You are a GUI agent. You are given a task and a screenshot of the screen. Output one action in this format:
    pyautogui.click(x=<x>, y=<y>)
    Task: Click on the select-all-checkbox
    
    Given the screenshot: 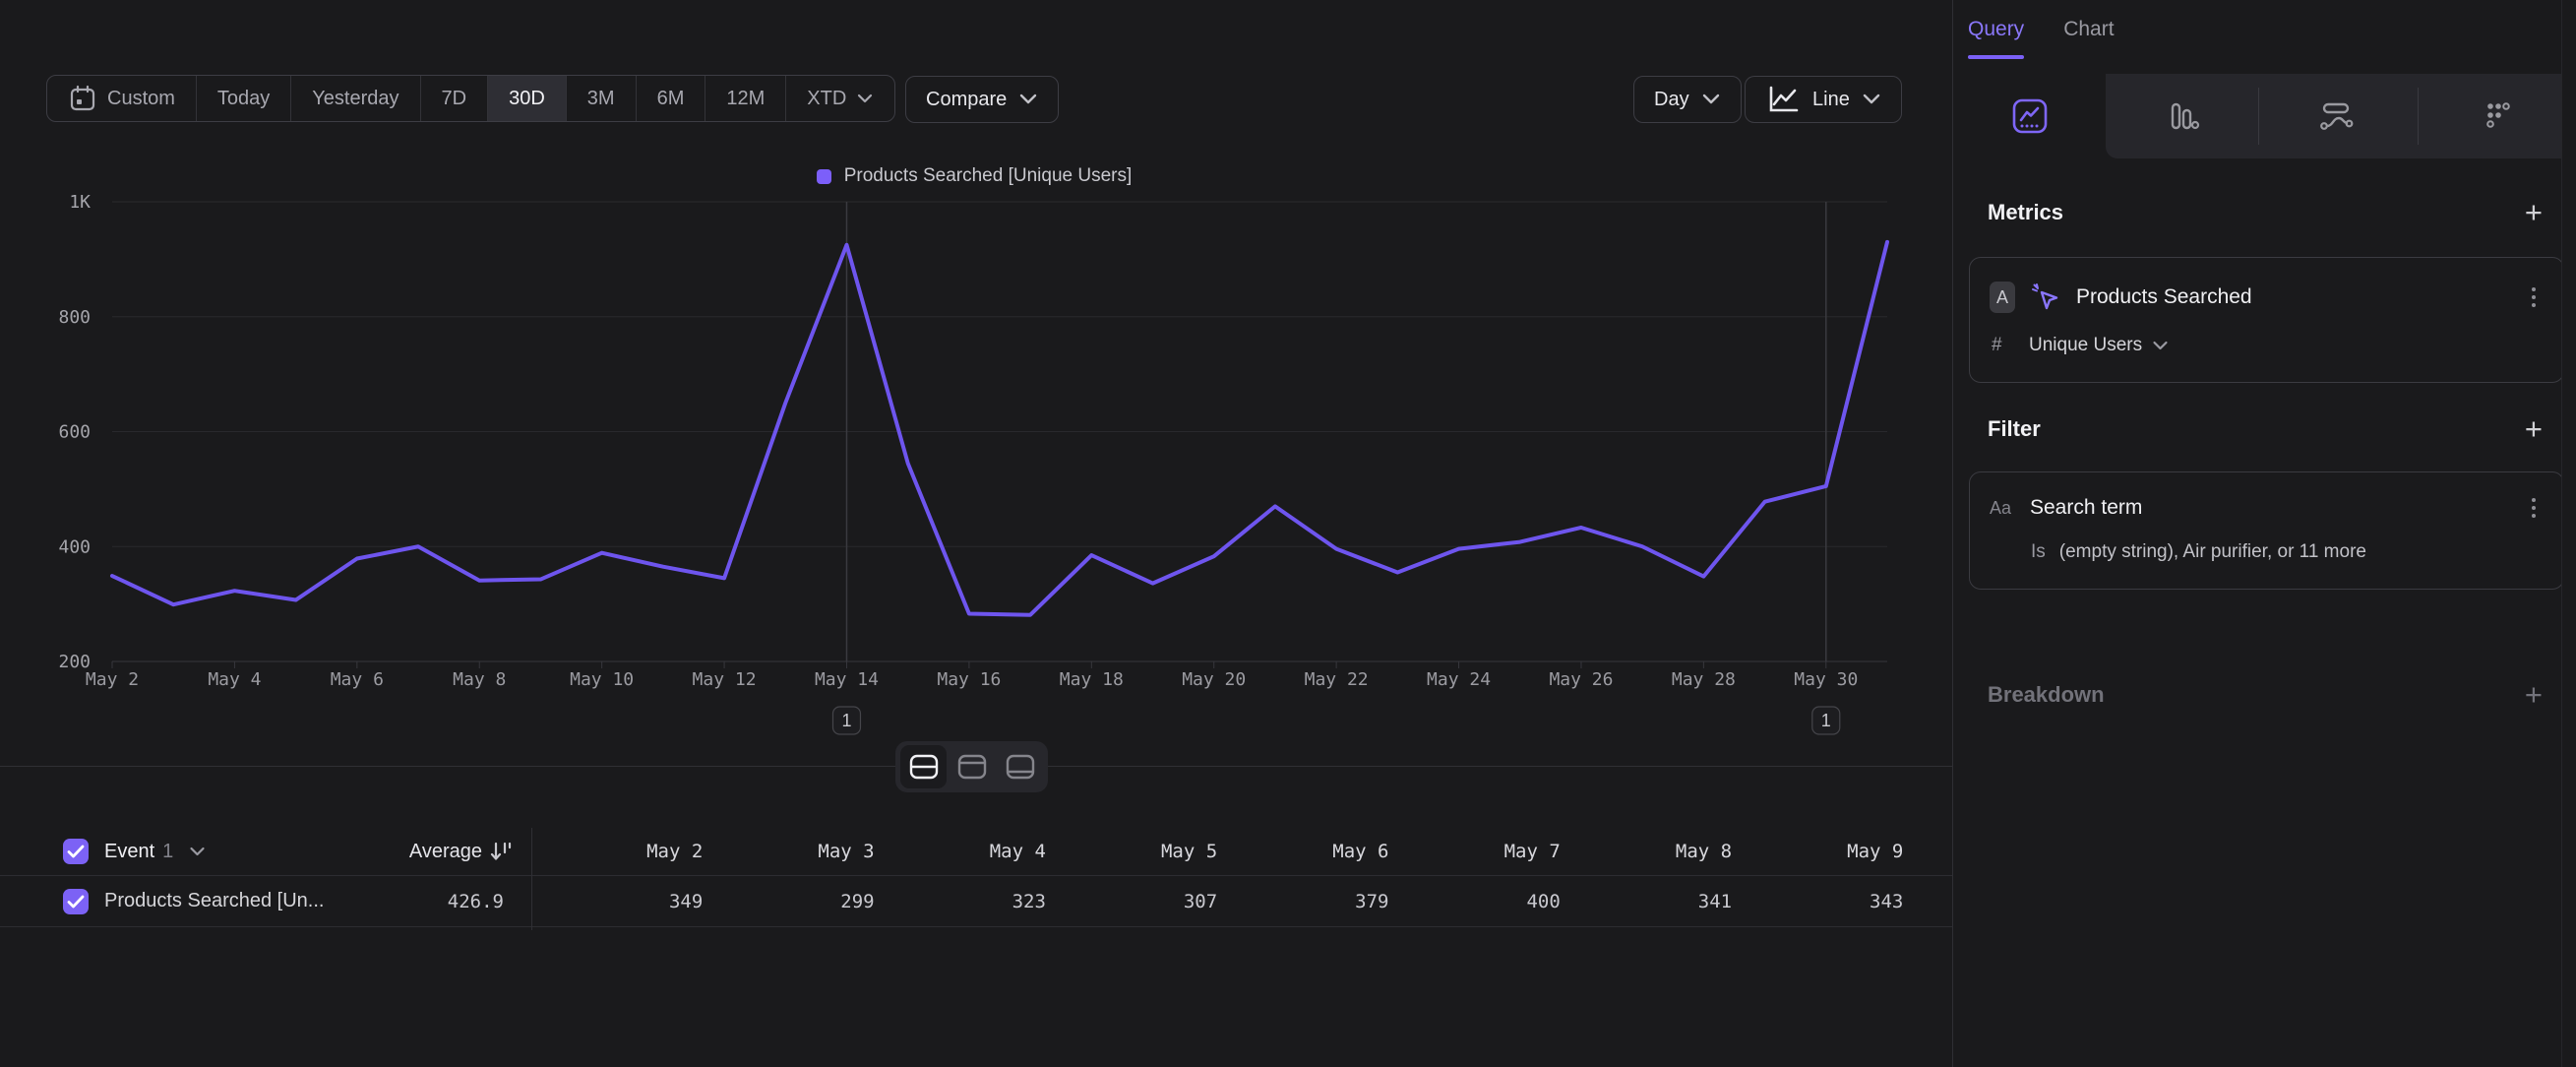 What is the action you would take?
    pyautogui.click(x=76, y=852)
    